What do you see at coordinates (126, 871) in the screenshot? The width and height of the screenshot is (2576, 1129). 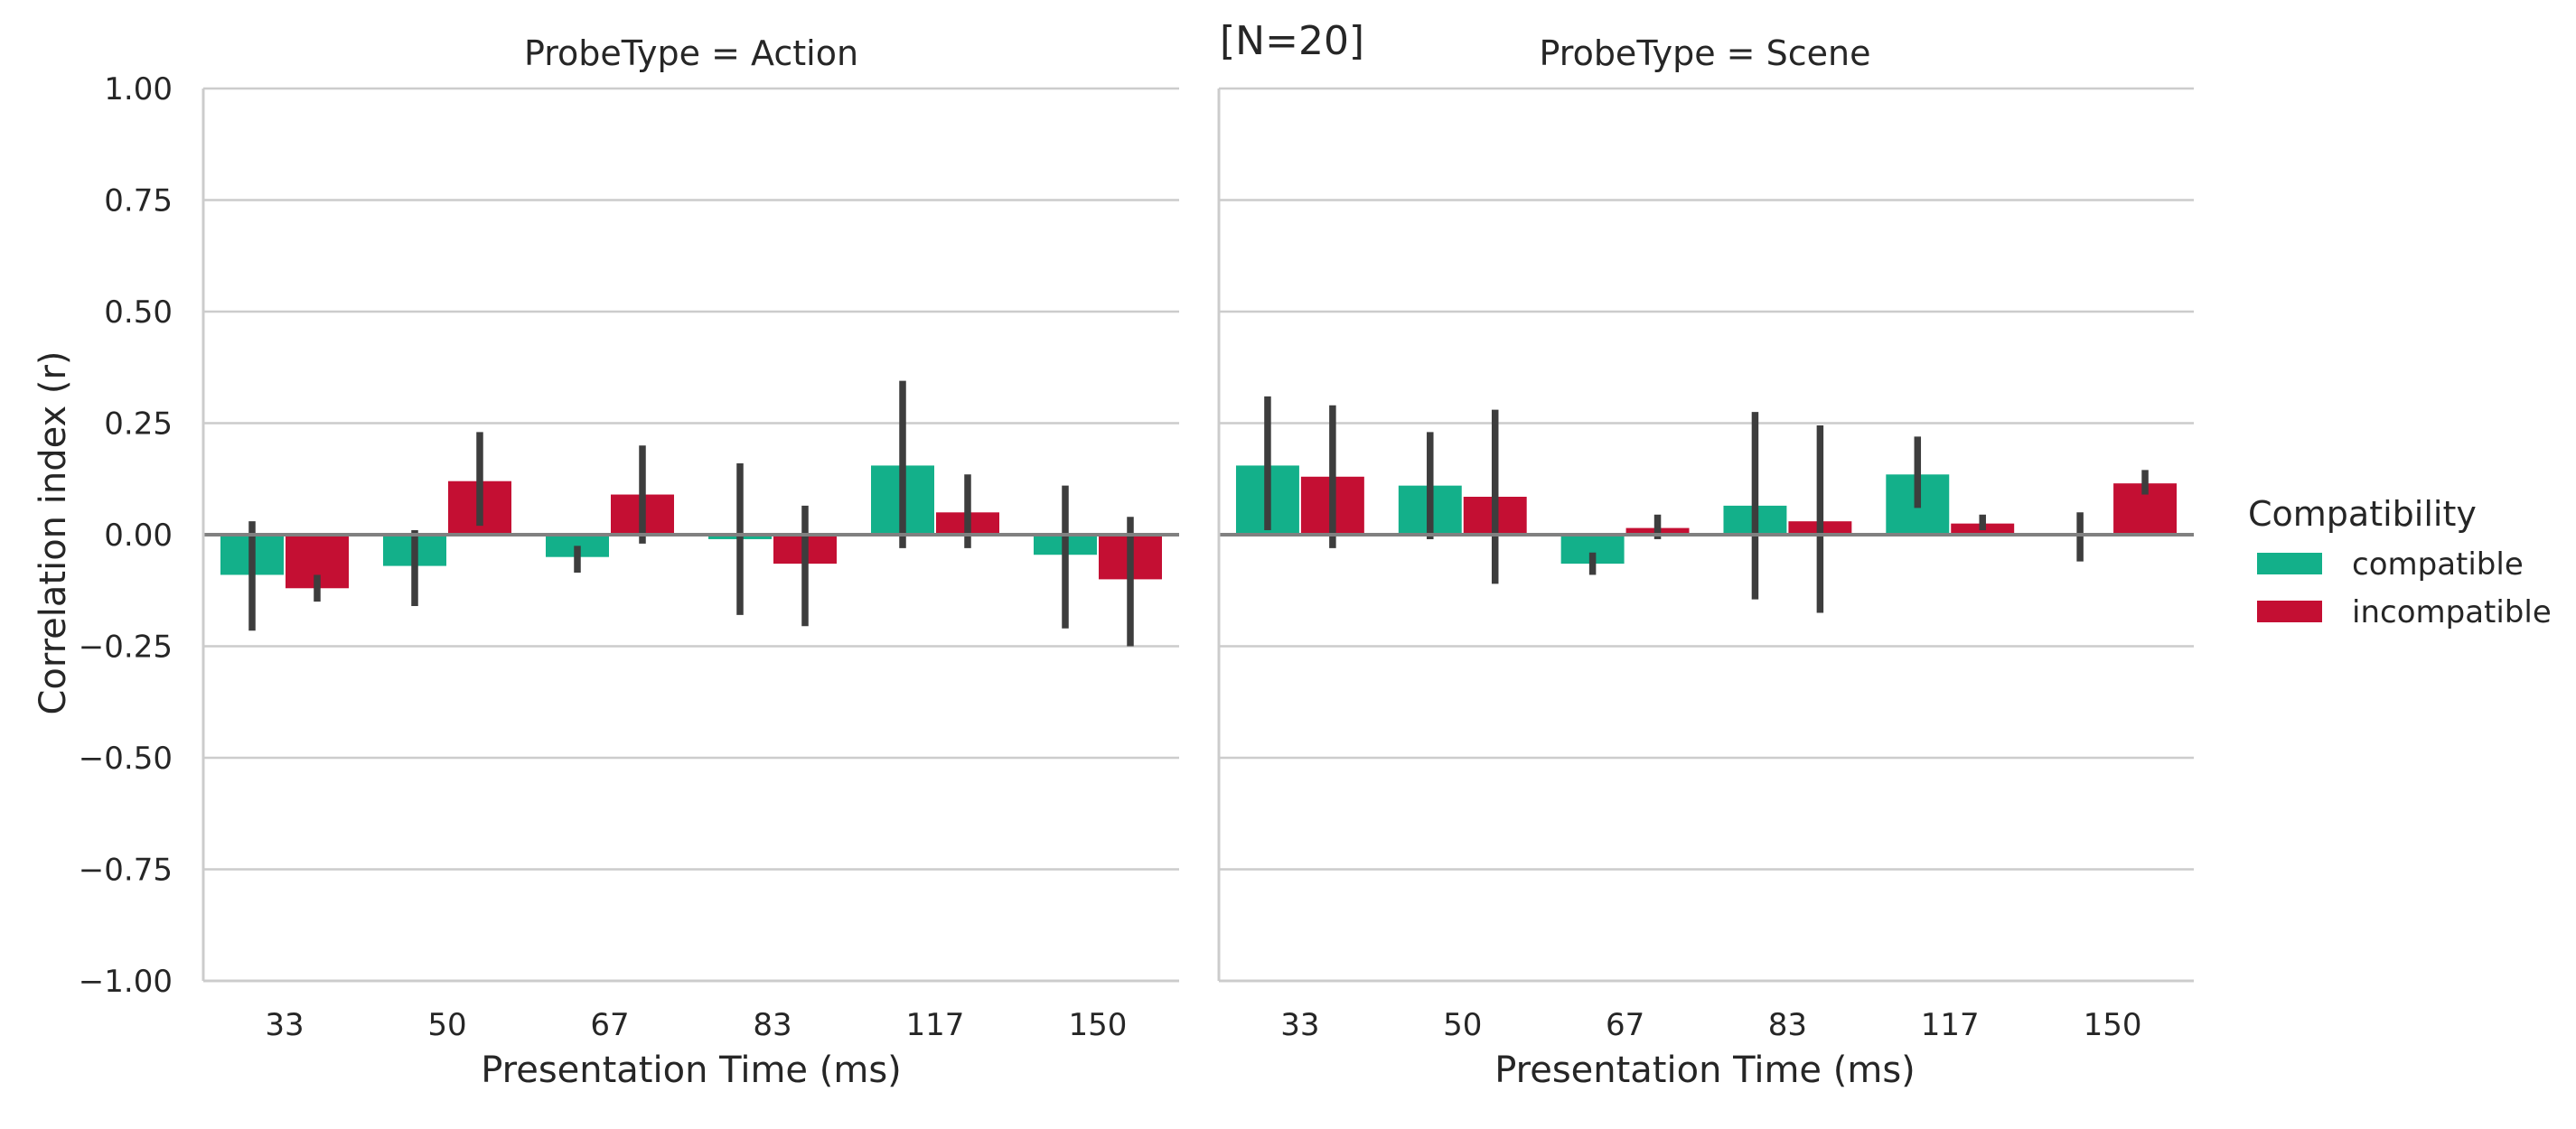 I see `y-tick-label: −0.75` at bounding box center [126, 871].